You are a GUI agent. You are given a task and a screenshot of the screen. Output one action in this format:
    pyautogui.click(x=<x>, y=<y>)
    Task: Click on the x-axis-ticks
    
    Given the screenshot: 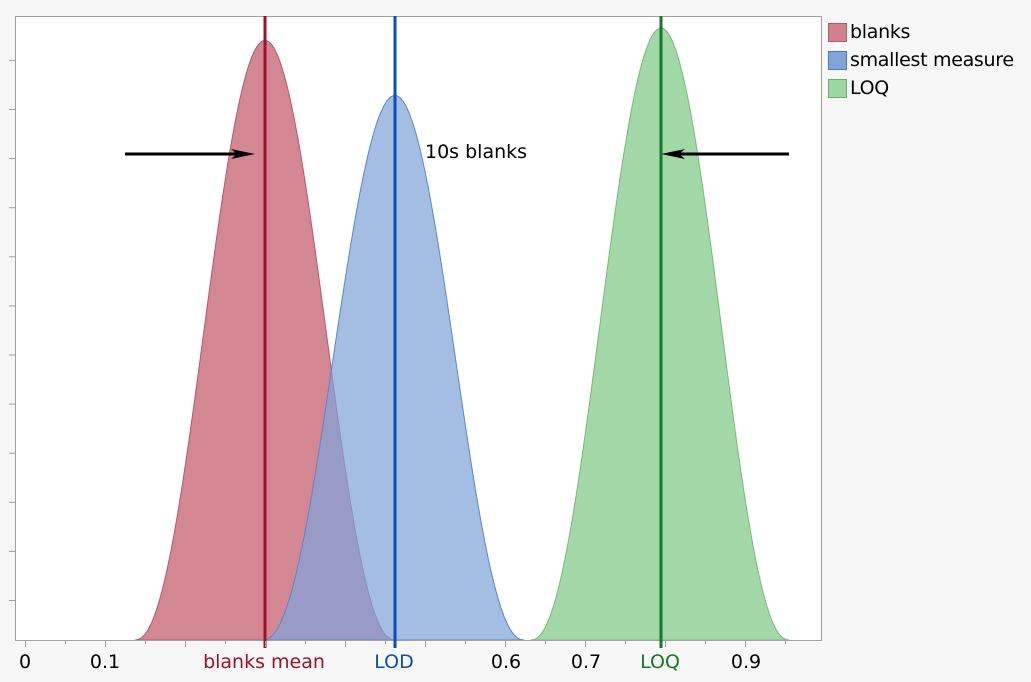 What is the action you would take?
    pyautogui.click(x=405, y=644)
    